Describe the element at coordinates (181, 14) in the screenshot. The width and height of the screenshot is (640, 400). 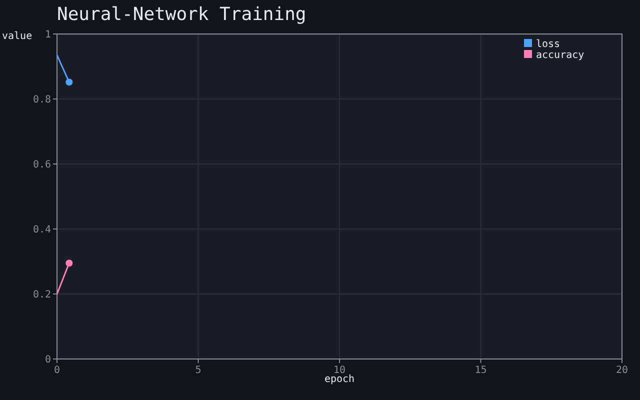
I see `chart-title: Neural-Network Training` at that location.